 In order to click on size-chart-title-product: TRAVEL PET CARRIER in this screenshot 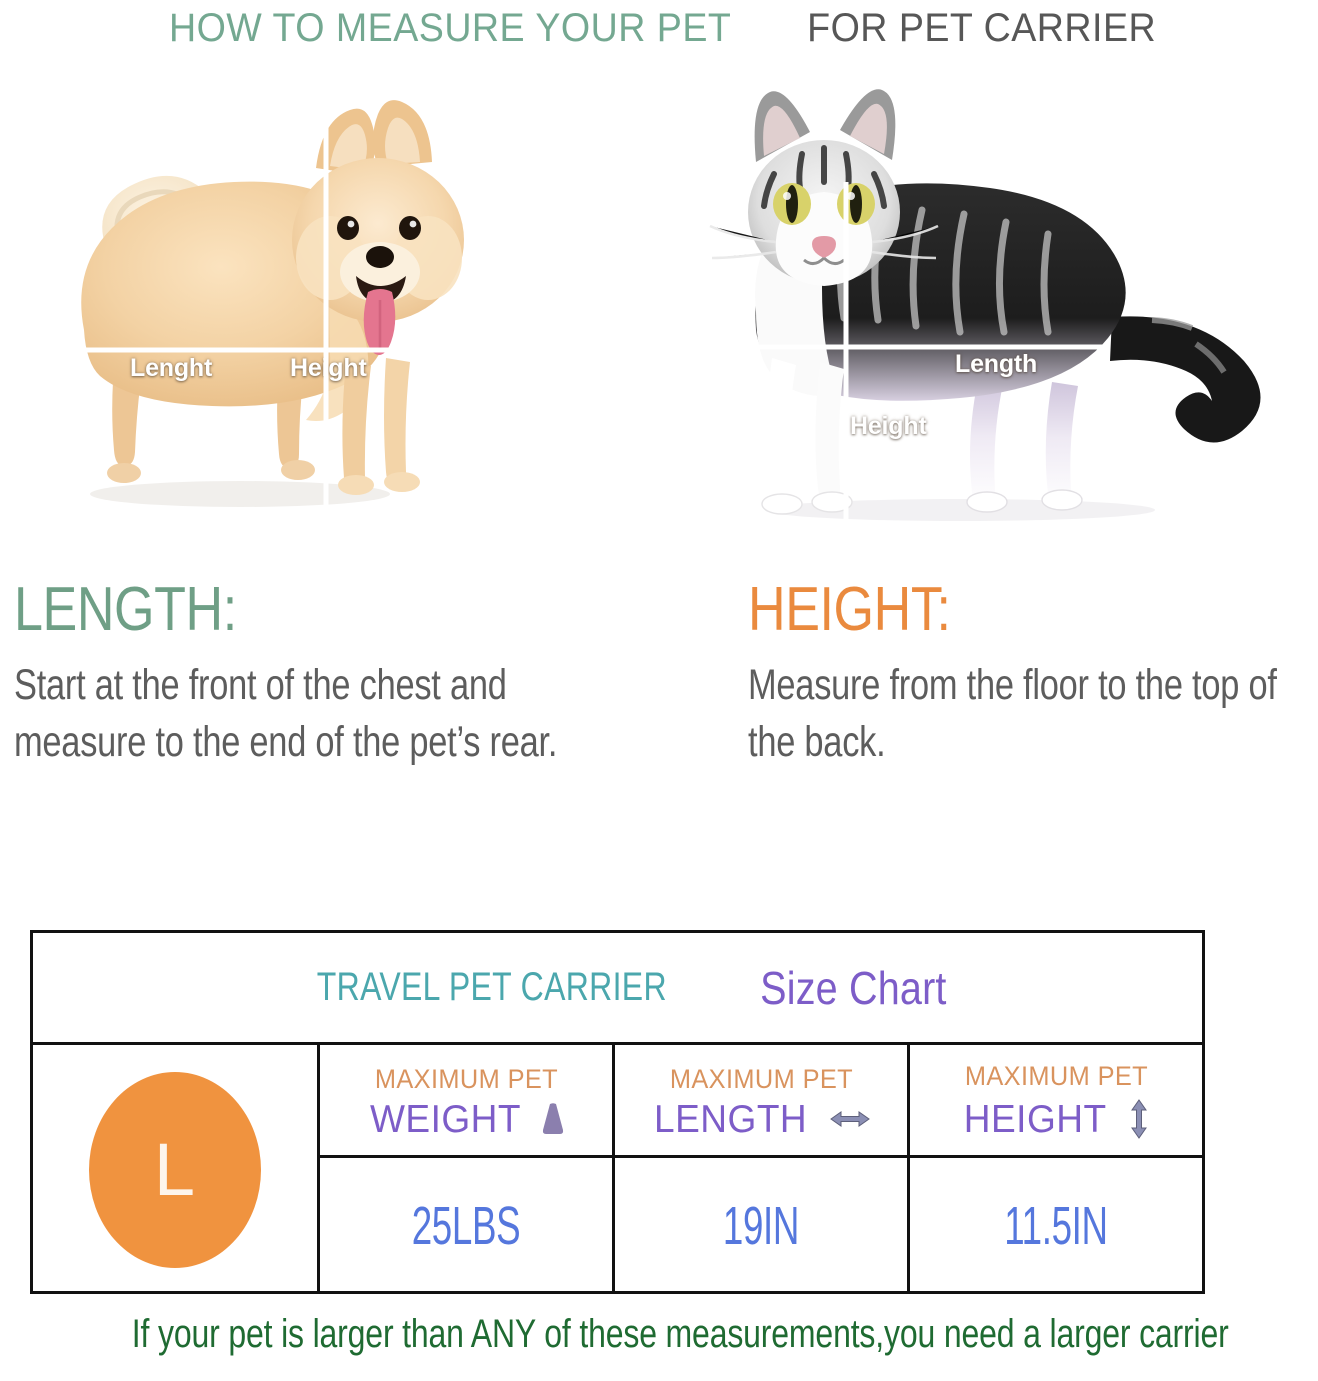, I will do `click(492, 987)`.